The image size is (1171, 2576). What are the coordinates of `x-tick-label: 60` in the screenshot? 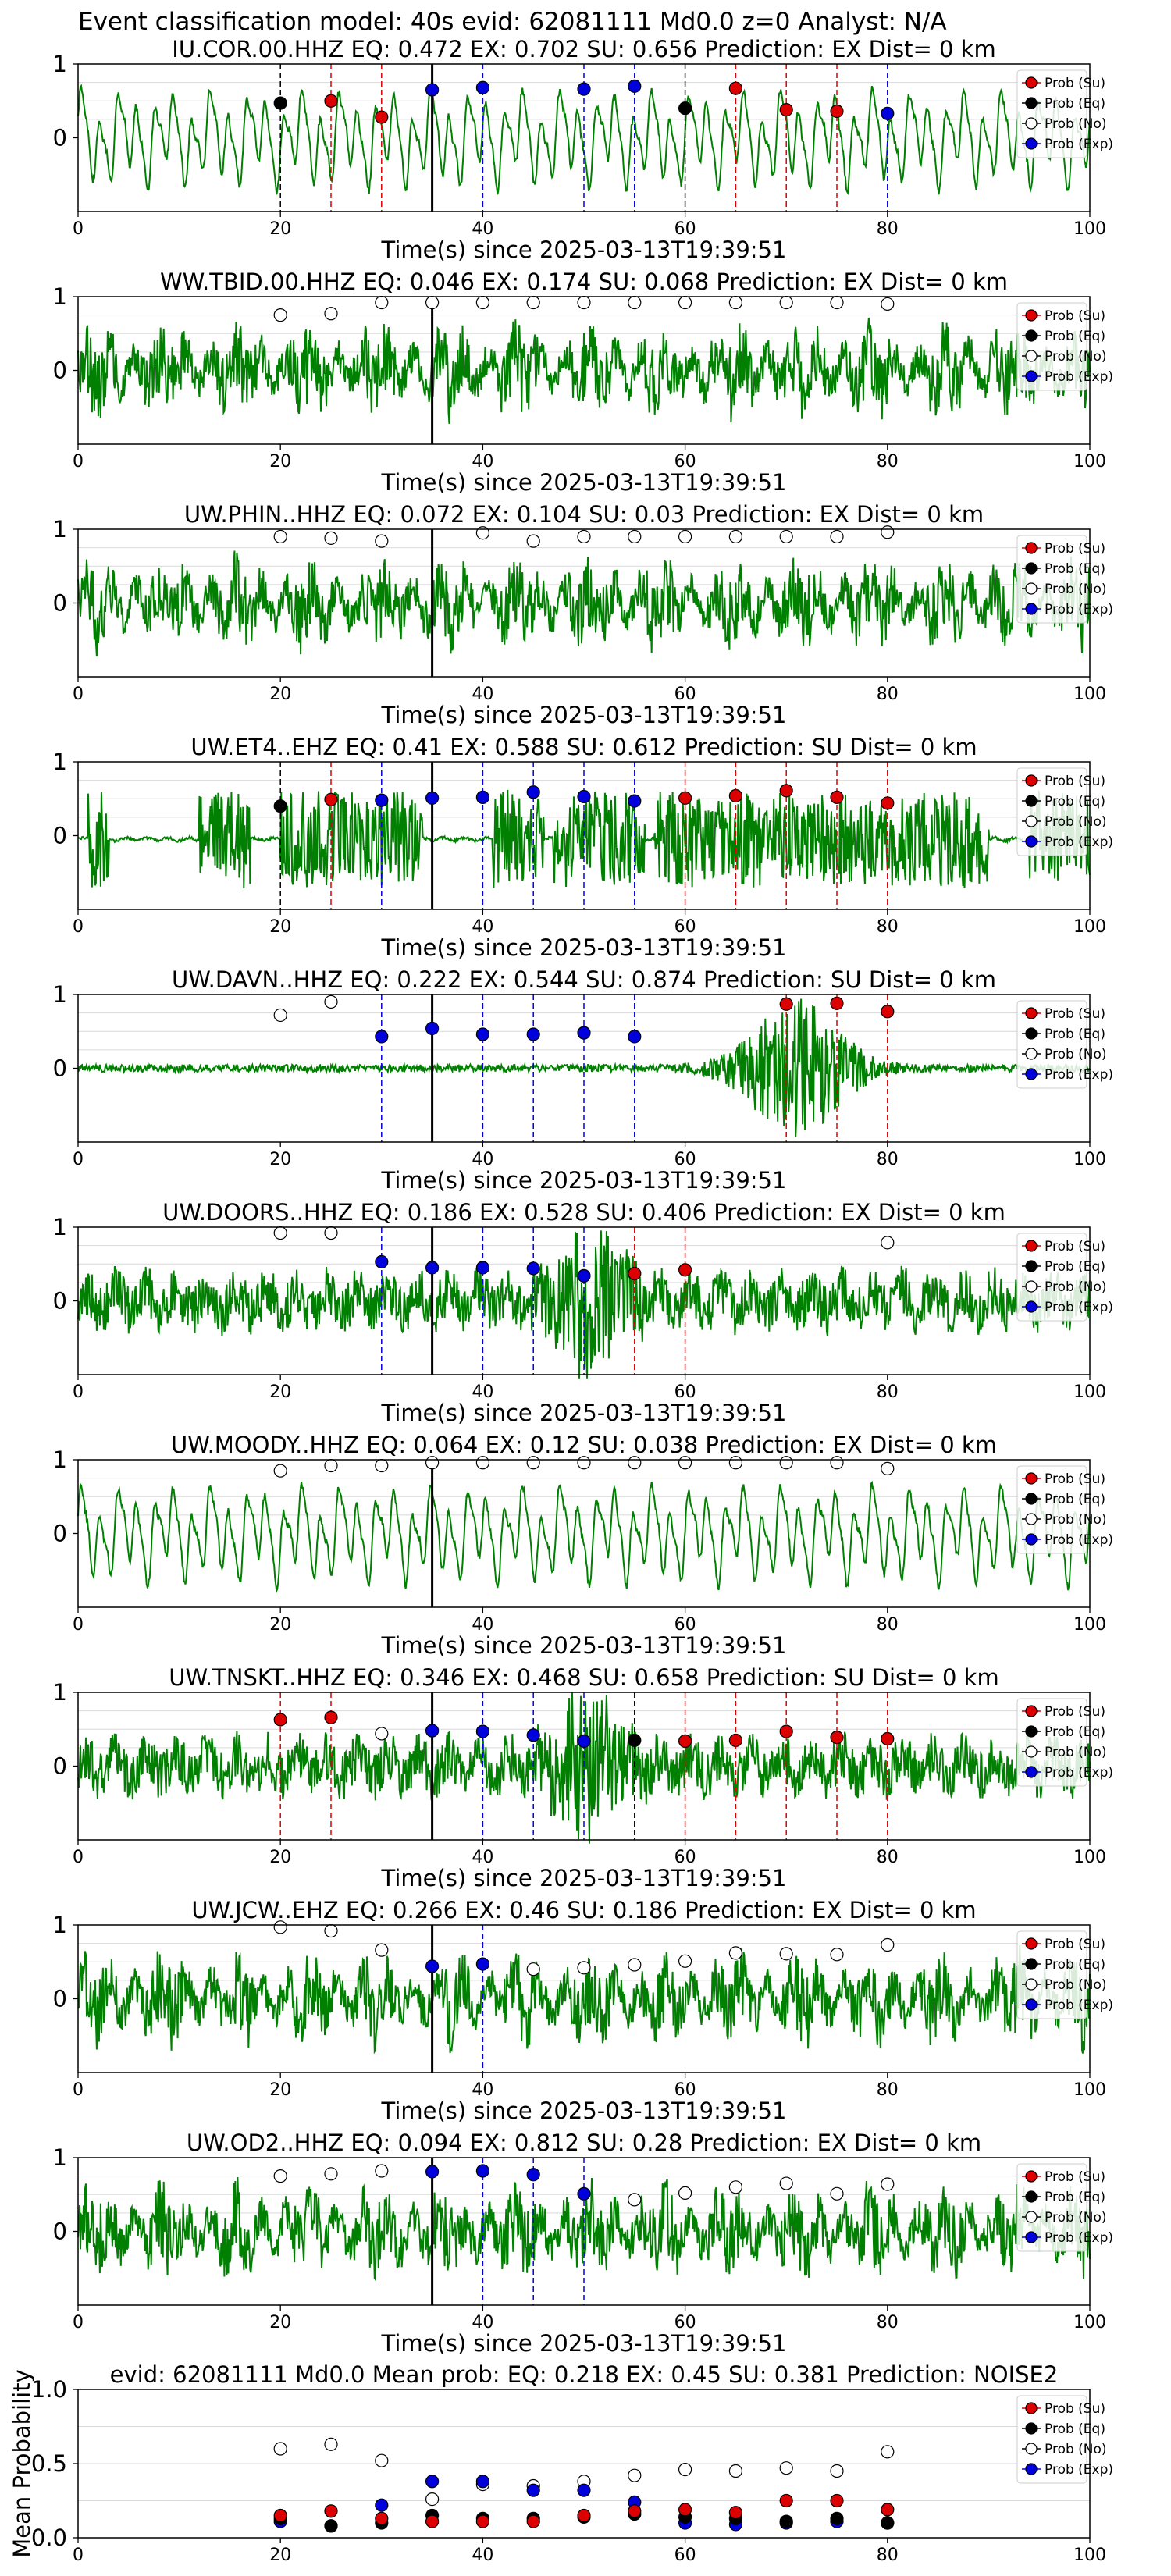 It's located at (685, 1857).